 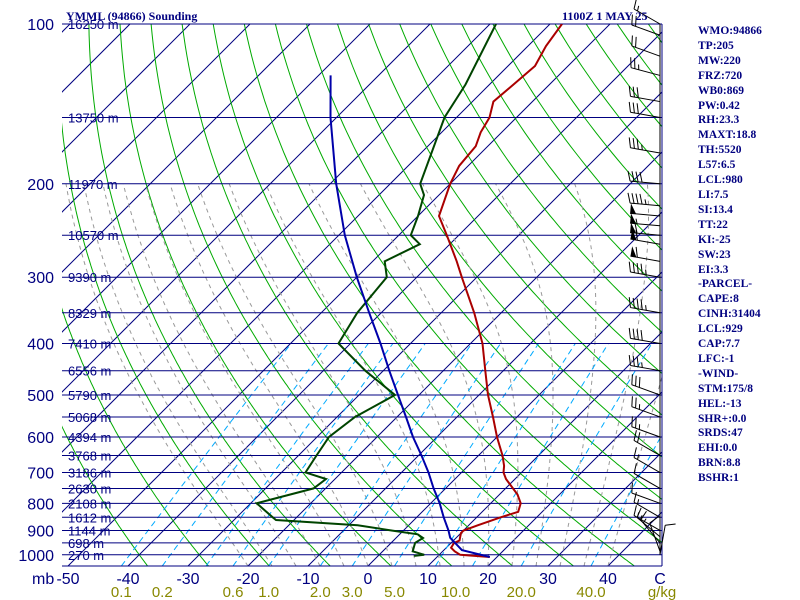 What do you see at coordinates (521, 592) in the screenshot?
I see `mixing-ratio-tick-label: 20.0` at bounding box center [521, 592].